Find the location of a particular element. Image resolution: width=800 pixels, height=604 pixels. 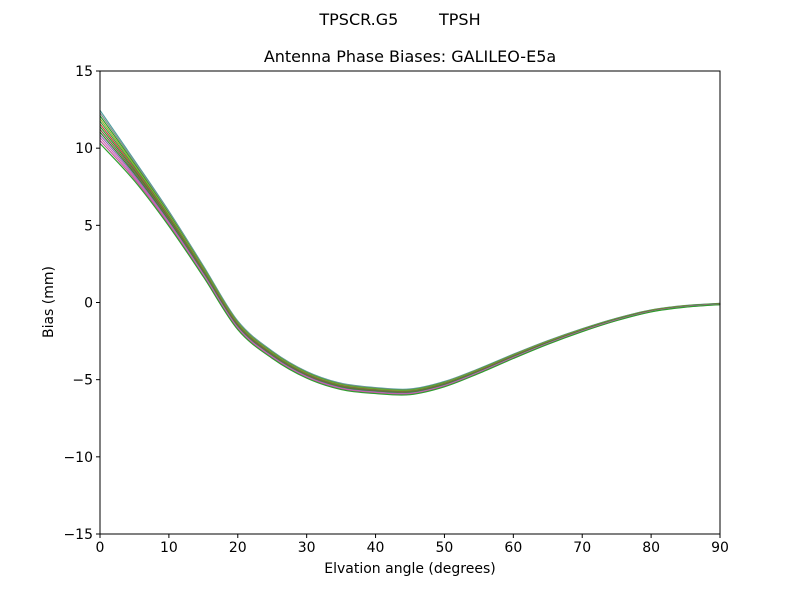

x-tick-label: 60 is located at coordinates (513, 548).